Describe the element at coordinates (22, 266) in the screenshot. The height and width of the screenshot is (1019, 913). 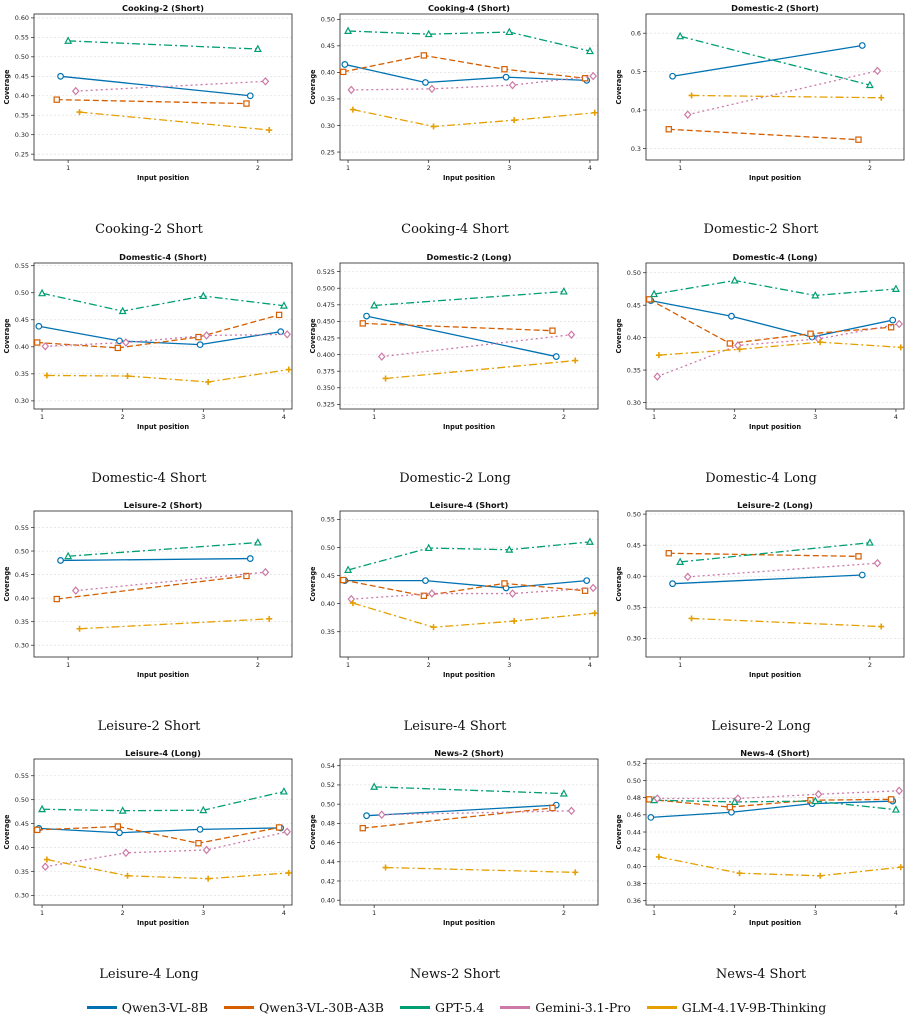
I see `y-tick-label: 0.55` at that location.